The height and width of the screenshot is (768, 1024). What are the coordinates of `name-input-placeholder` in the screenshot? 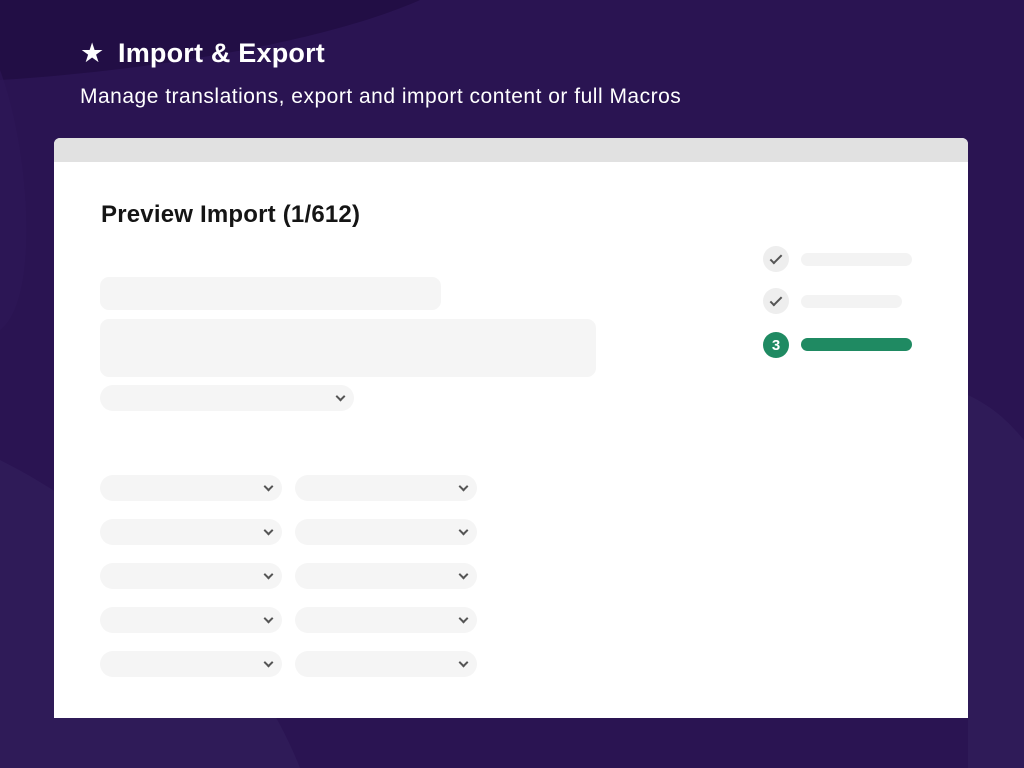 It's located at (270, 293).